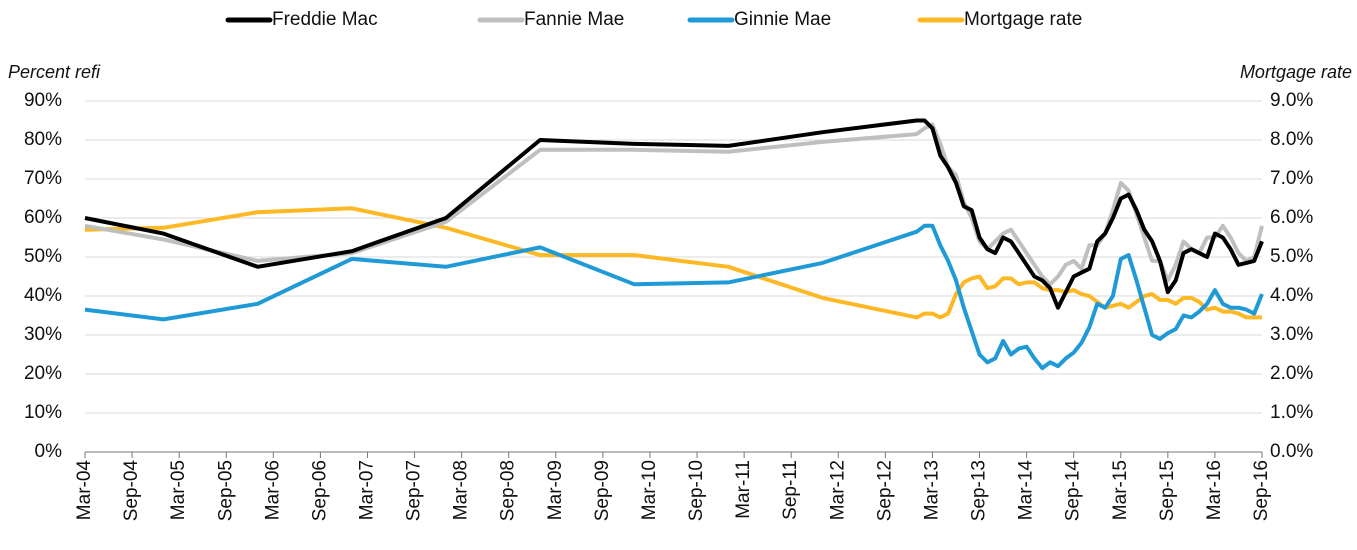 The height and width of the screenshot is (550, 1357). Describe the element at coordinates (43, 295) in the screenshot. I see `y-tick-label: 40%` at that location.